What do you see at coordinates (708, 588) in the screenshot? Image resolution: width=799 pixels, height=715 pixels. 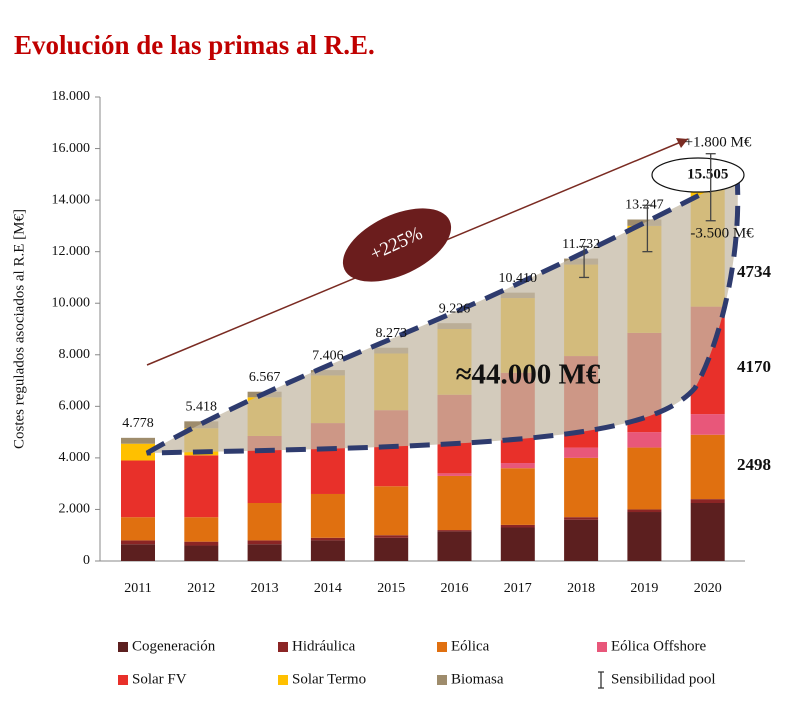 I see `x-tick-label: 2020` at bounding box center [708, 588].